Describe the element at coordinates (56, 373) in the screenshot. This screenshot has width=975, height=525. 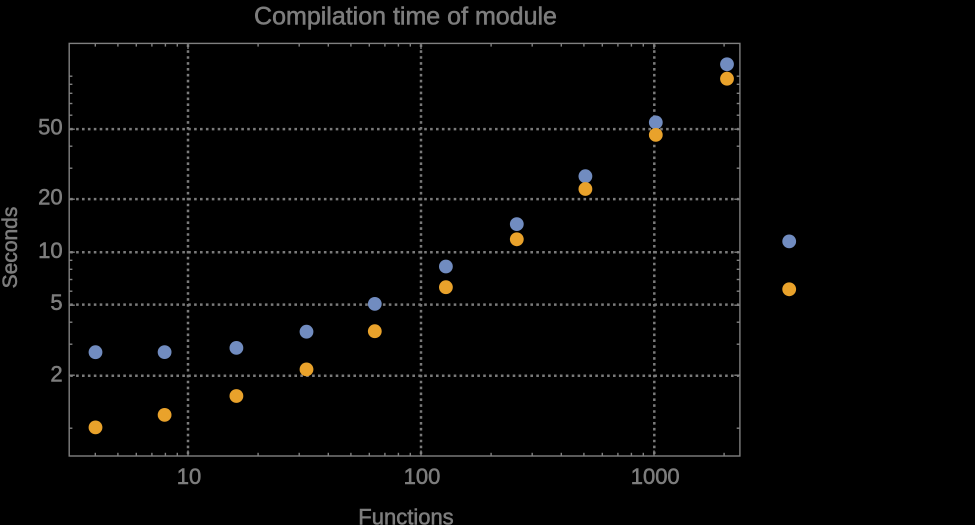
I see `svg-text: 2` at that location.